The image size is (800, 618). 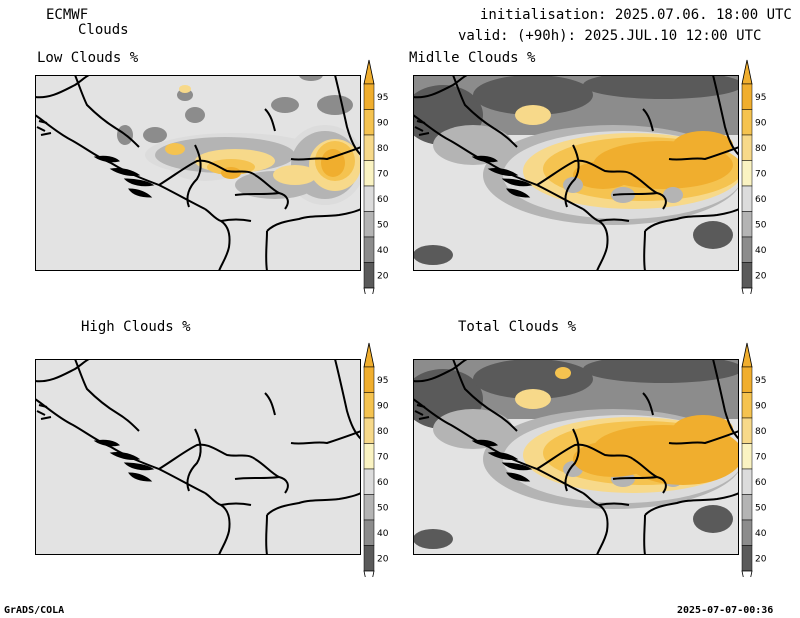 What do you see at coordinates (136, 327) in the screenshot?
I see `panel-title-high: High Clouds %` at bounding box center [136, 327].